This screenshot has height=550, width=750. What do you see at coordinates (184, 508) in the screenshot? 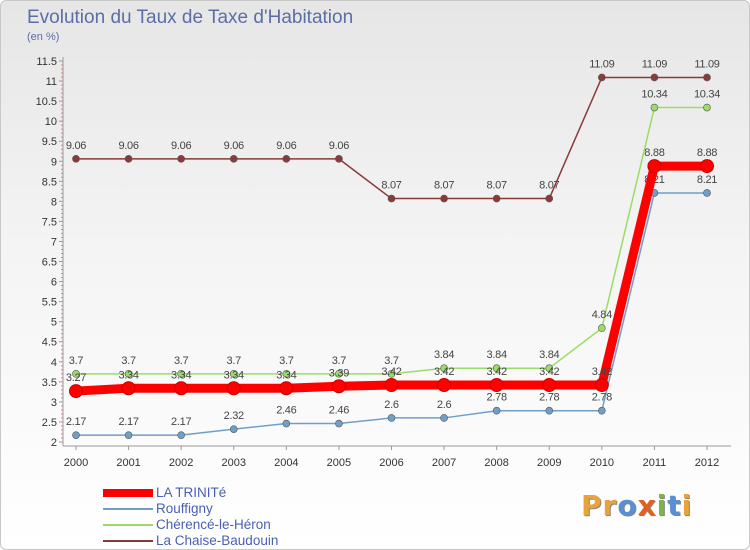
I see `legend-label: Rouffigny` at bounding box center [184, 508].